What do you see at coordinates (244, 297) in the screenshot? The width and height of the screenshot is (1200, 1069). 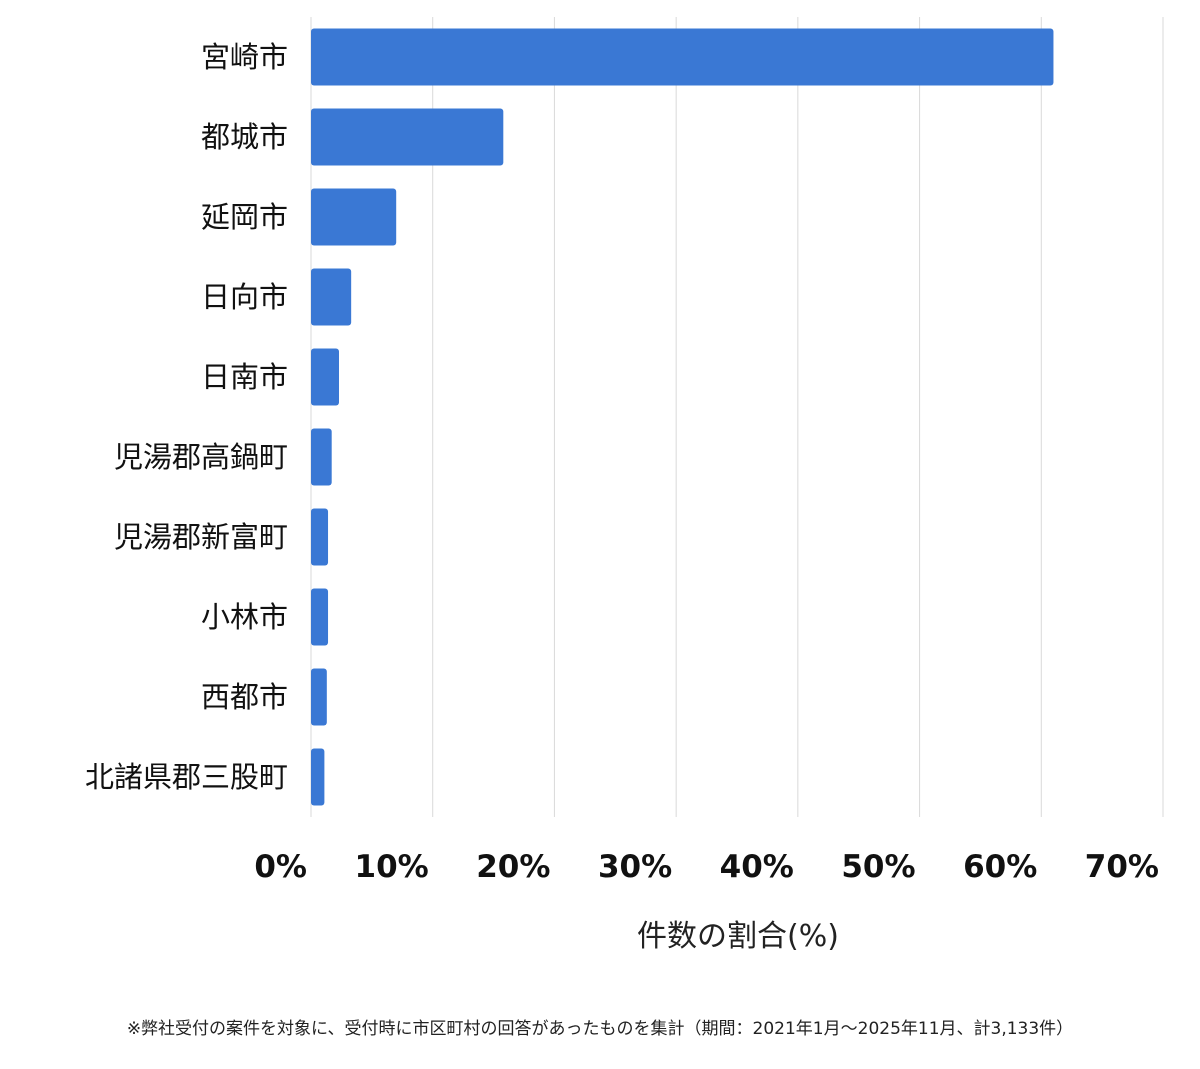 I see `category-label: 日向市` at bounding box center [244, 297].